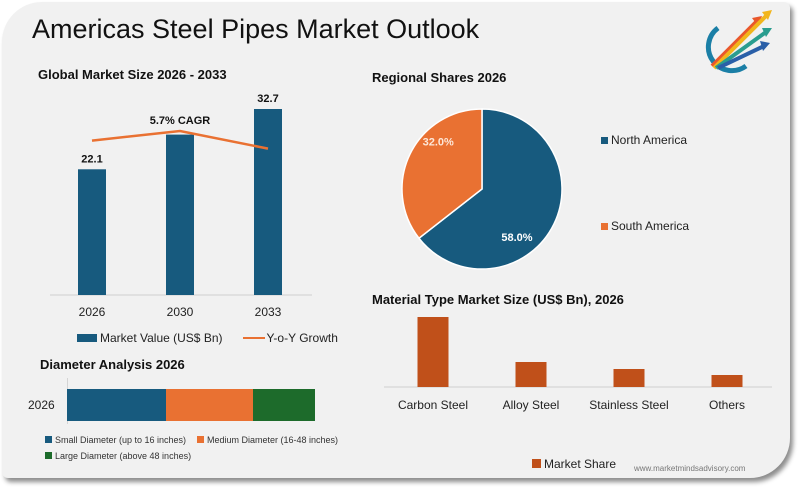 The height and width of the screenshot is (488, 800). I want to click on legend-label: Large Diameter (above 48 inches), so click(123, 456).